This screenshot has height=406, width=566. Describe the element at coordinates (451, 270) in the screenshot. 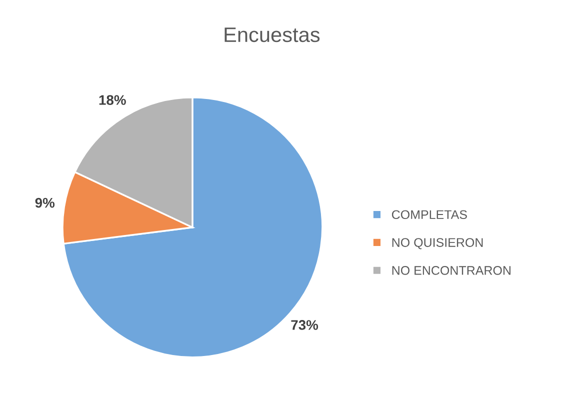

I see `legend-label: NO ENCONTRARON` at that location.